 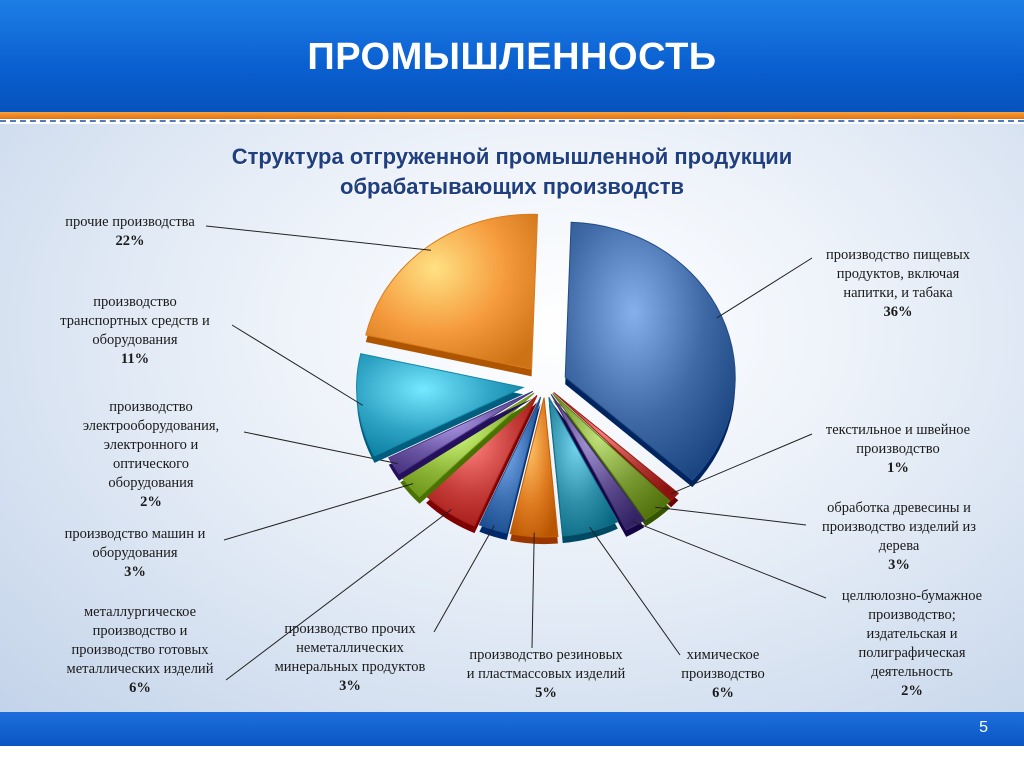 I want to click on slice-label-text: продуктов, включая, so click(x=898, y=274).